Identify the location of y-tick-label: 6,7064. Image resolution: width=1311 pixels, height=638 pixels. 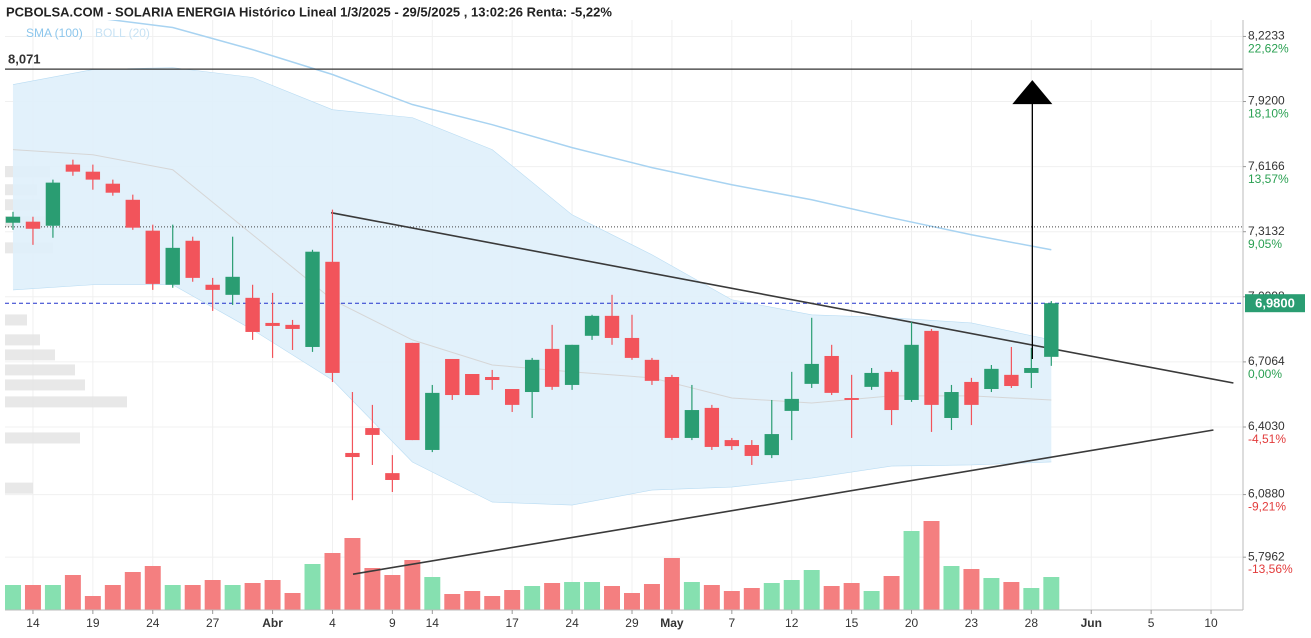
(1266, 361).